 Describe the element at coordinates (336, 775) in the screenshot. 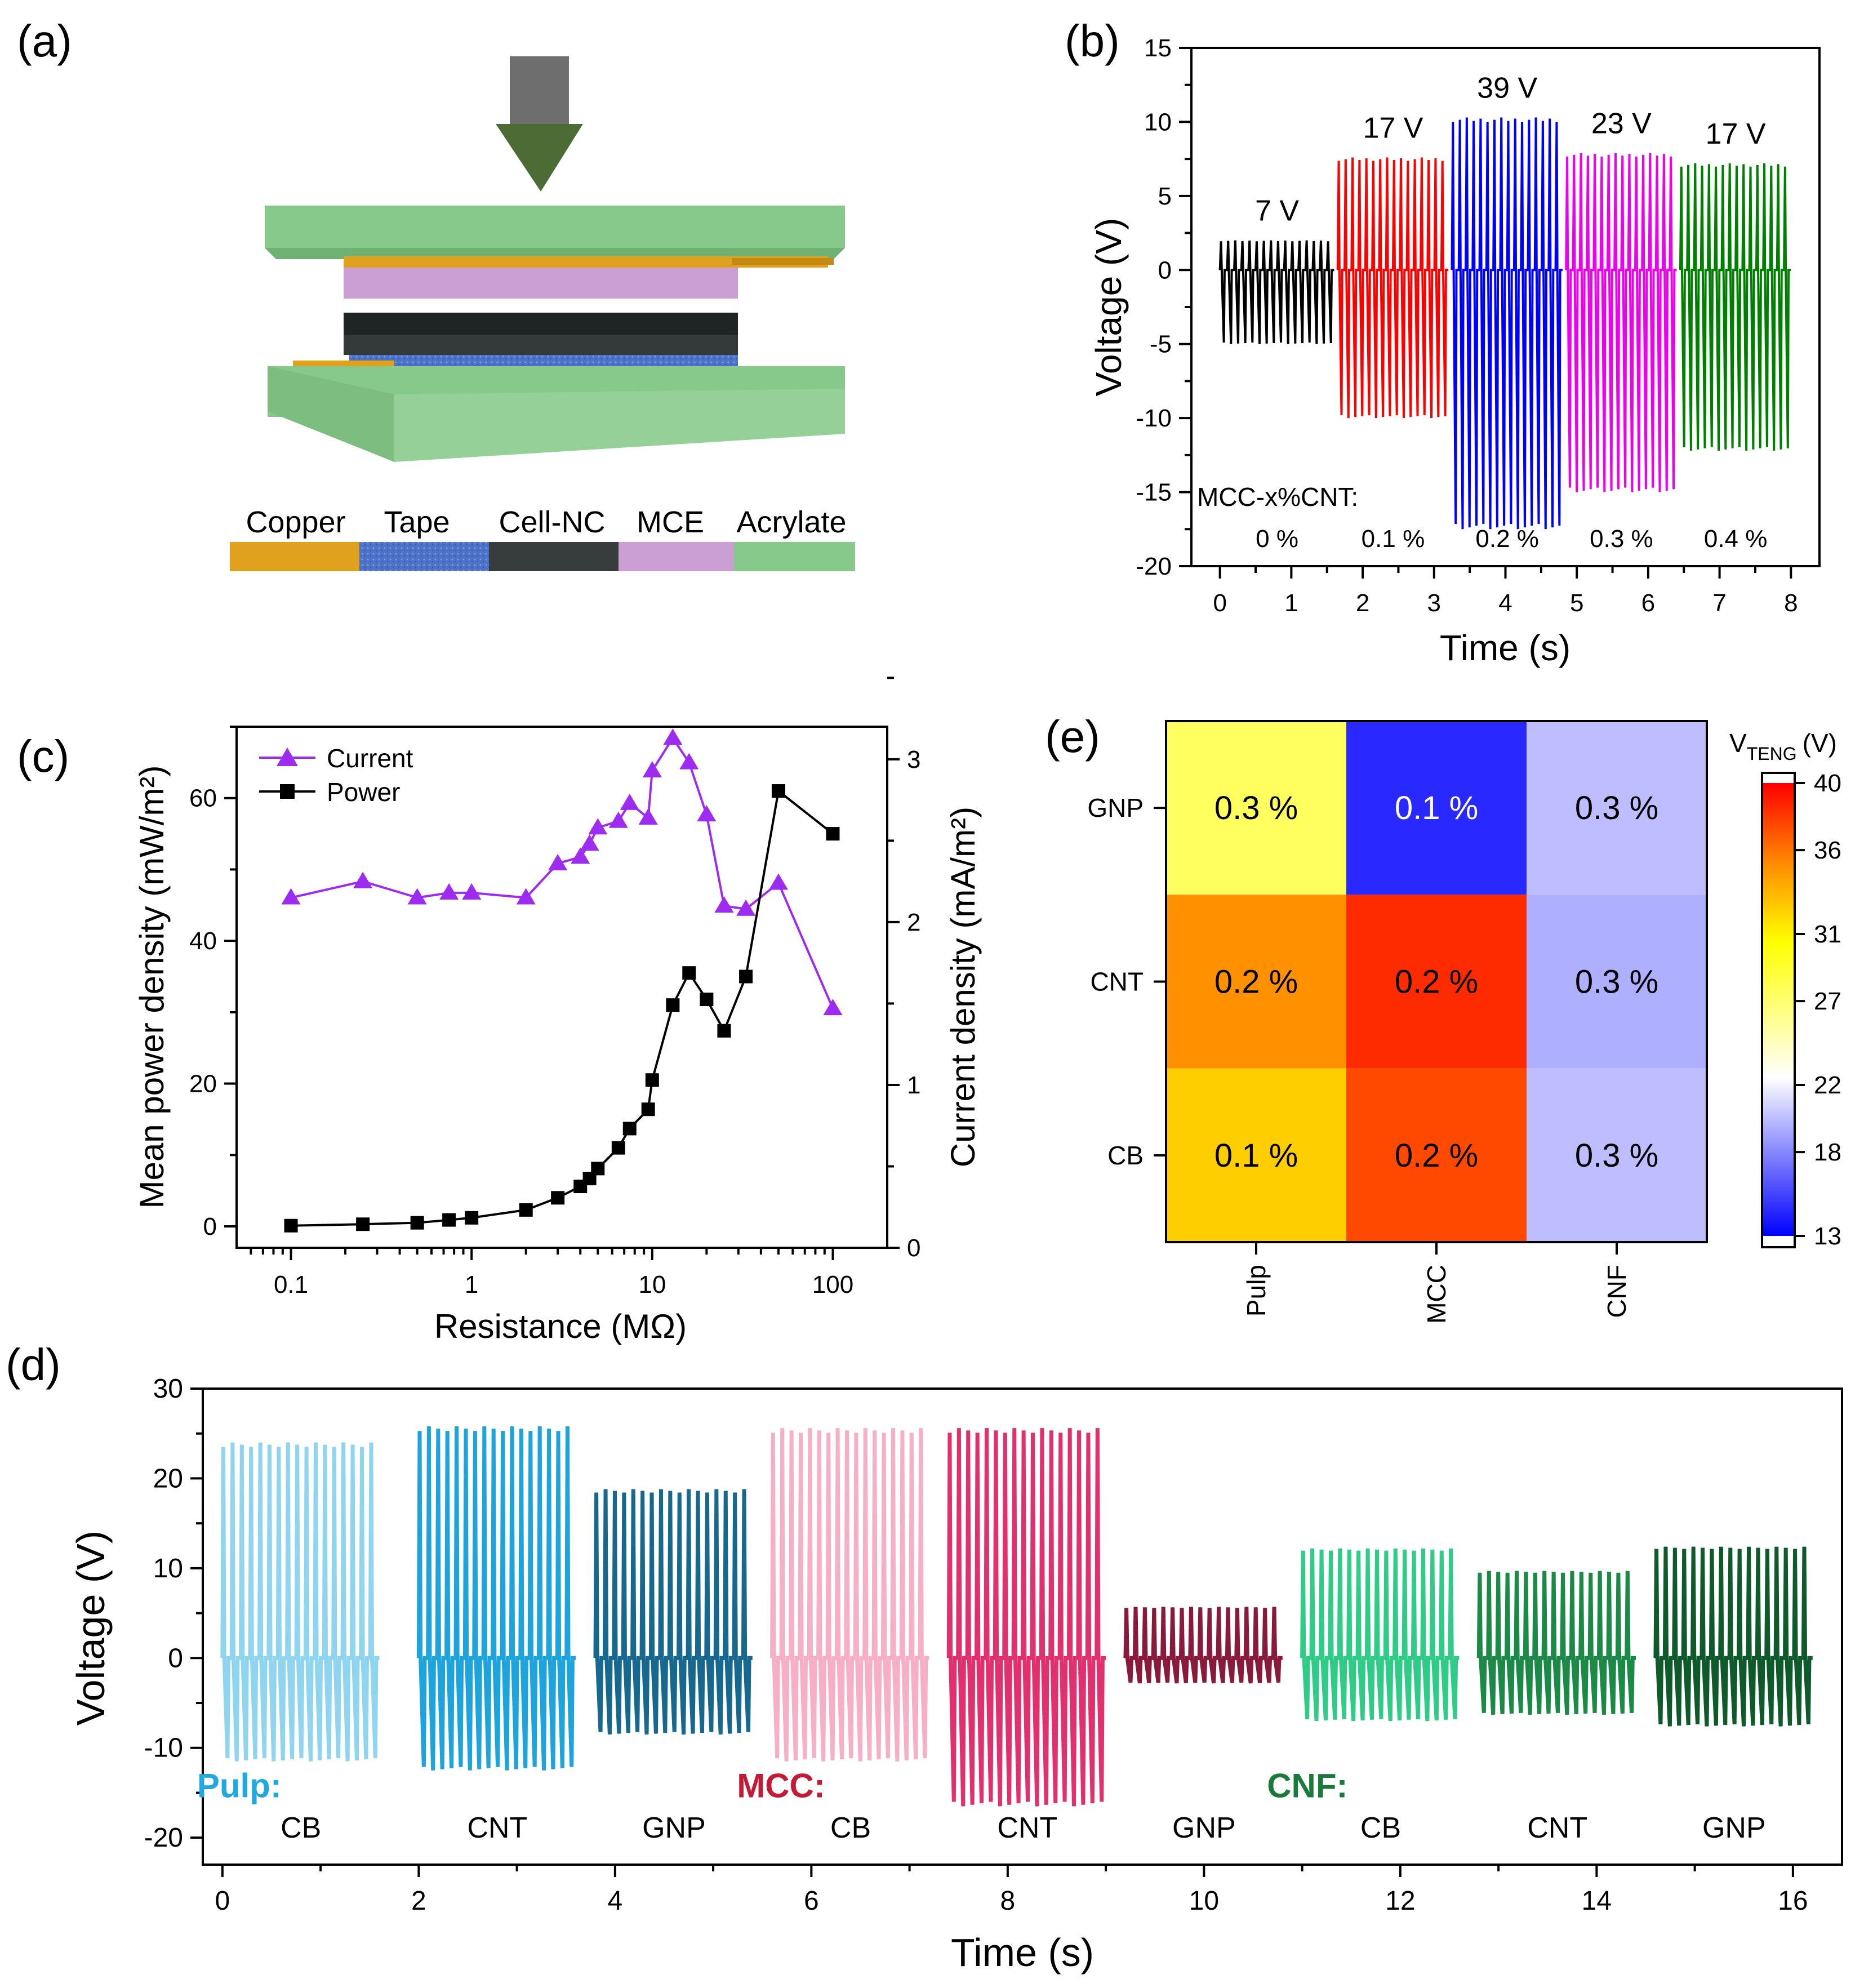

I see `panel-c-legend: Current Power` at that location.